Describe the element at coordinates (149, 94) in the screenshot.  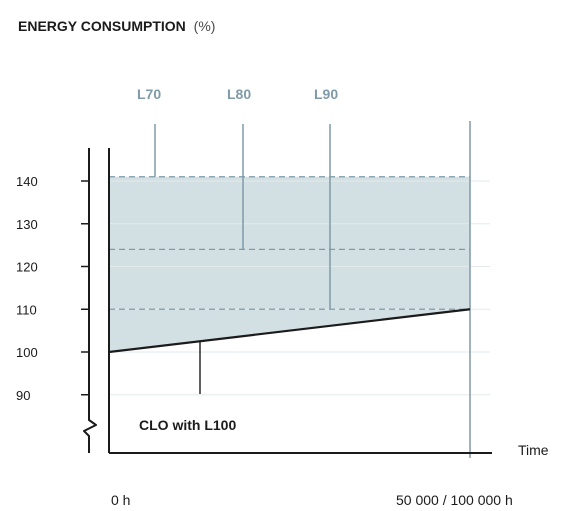
I see `marker-label-l70: L70` at that location.